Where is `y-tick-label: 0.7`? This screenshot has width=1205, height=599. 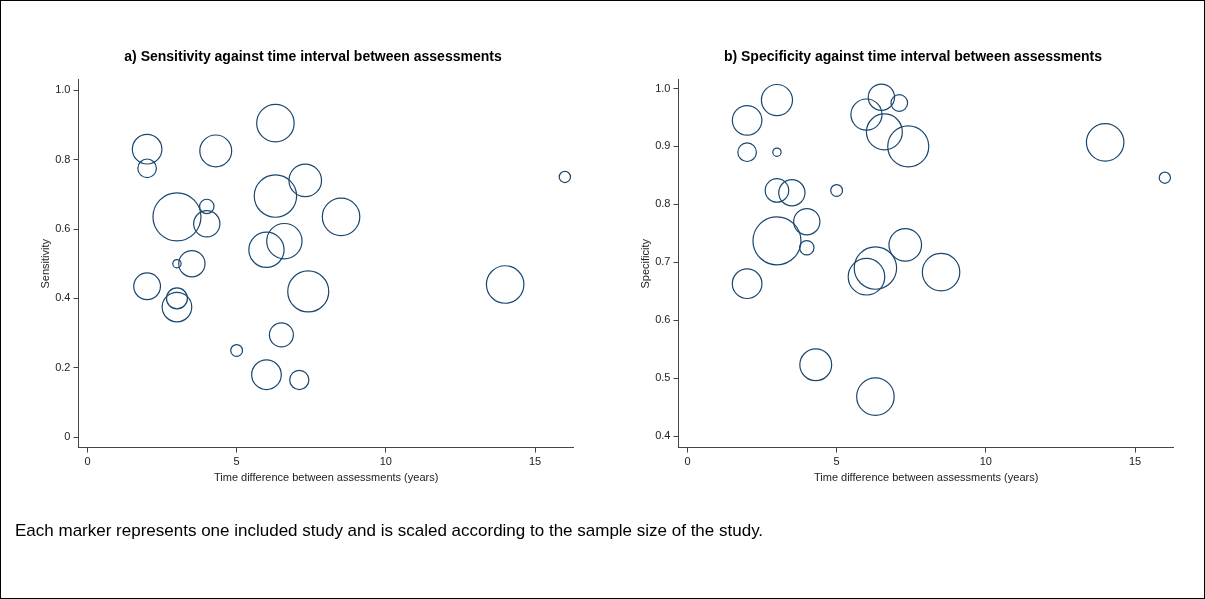 y-tick-label: 0.7 is located at coordinates (663, 261).